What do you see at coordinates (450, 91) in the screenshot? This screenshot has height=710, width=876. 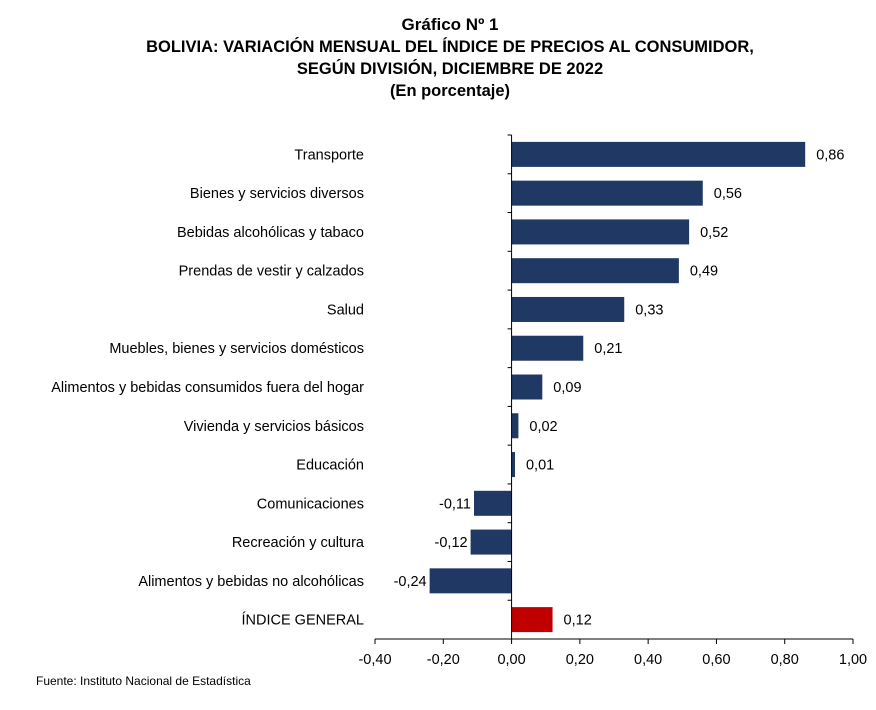 I see `chart-unit: (En porcentaje)` at bounding box center [450, 91].